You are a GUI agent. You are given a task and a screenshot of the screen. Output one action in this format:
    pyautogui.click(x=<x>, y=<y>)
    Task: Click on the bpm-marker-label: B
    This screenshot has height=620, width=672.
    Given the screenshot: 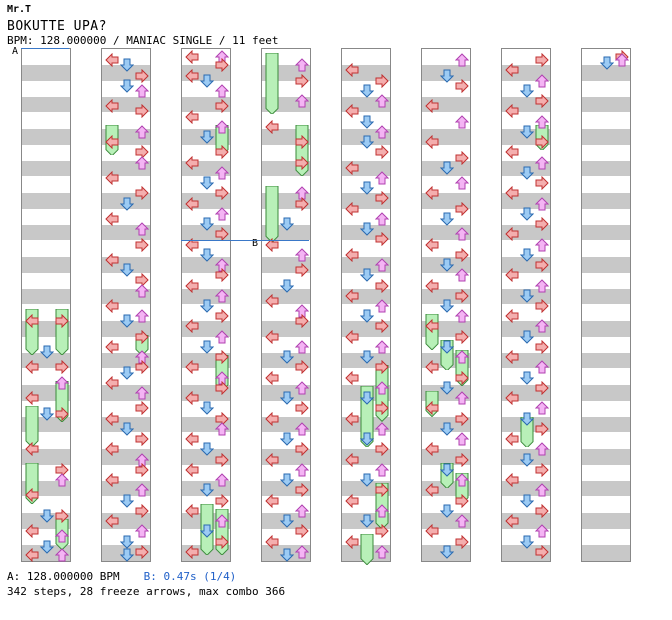 What is the action you would take?
    pyautogui.click(x=255, y=243)
    